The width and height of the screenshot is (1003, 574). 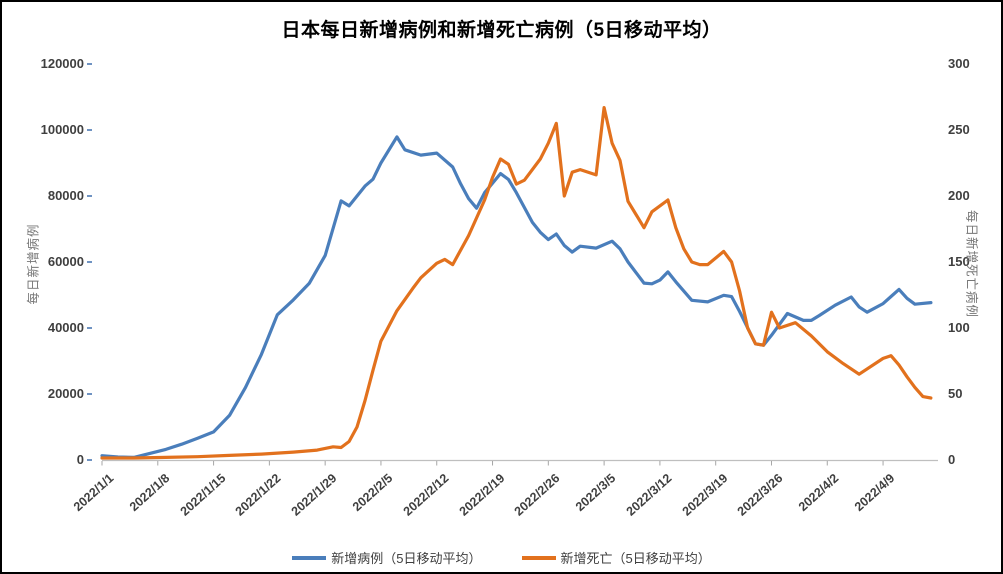 What do you see at coordinates (65, 261) in the screenshot?
I see `left-axis-tick-label: 60000` at bounding box center [65, 261].